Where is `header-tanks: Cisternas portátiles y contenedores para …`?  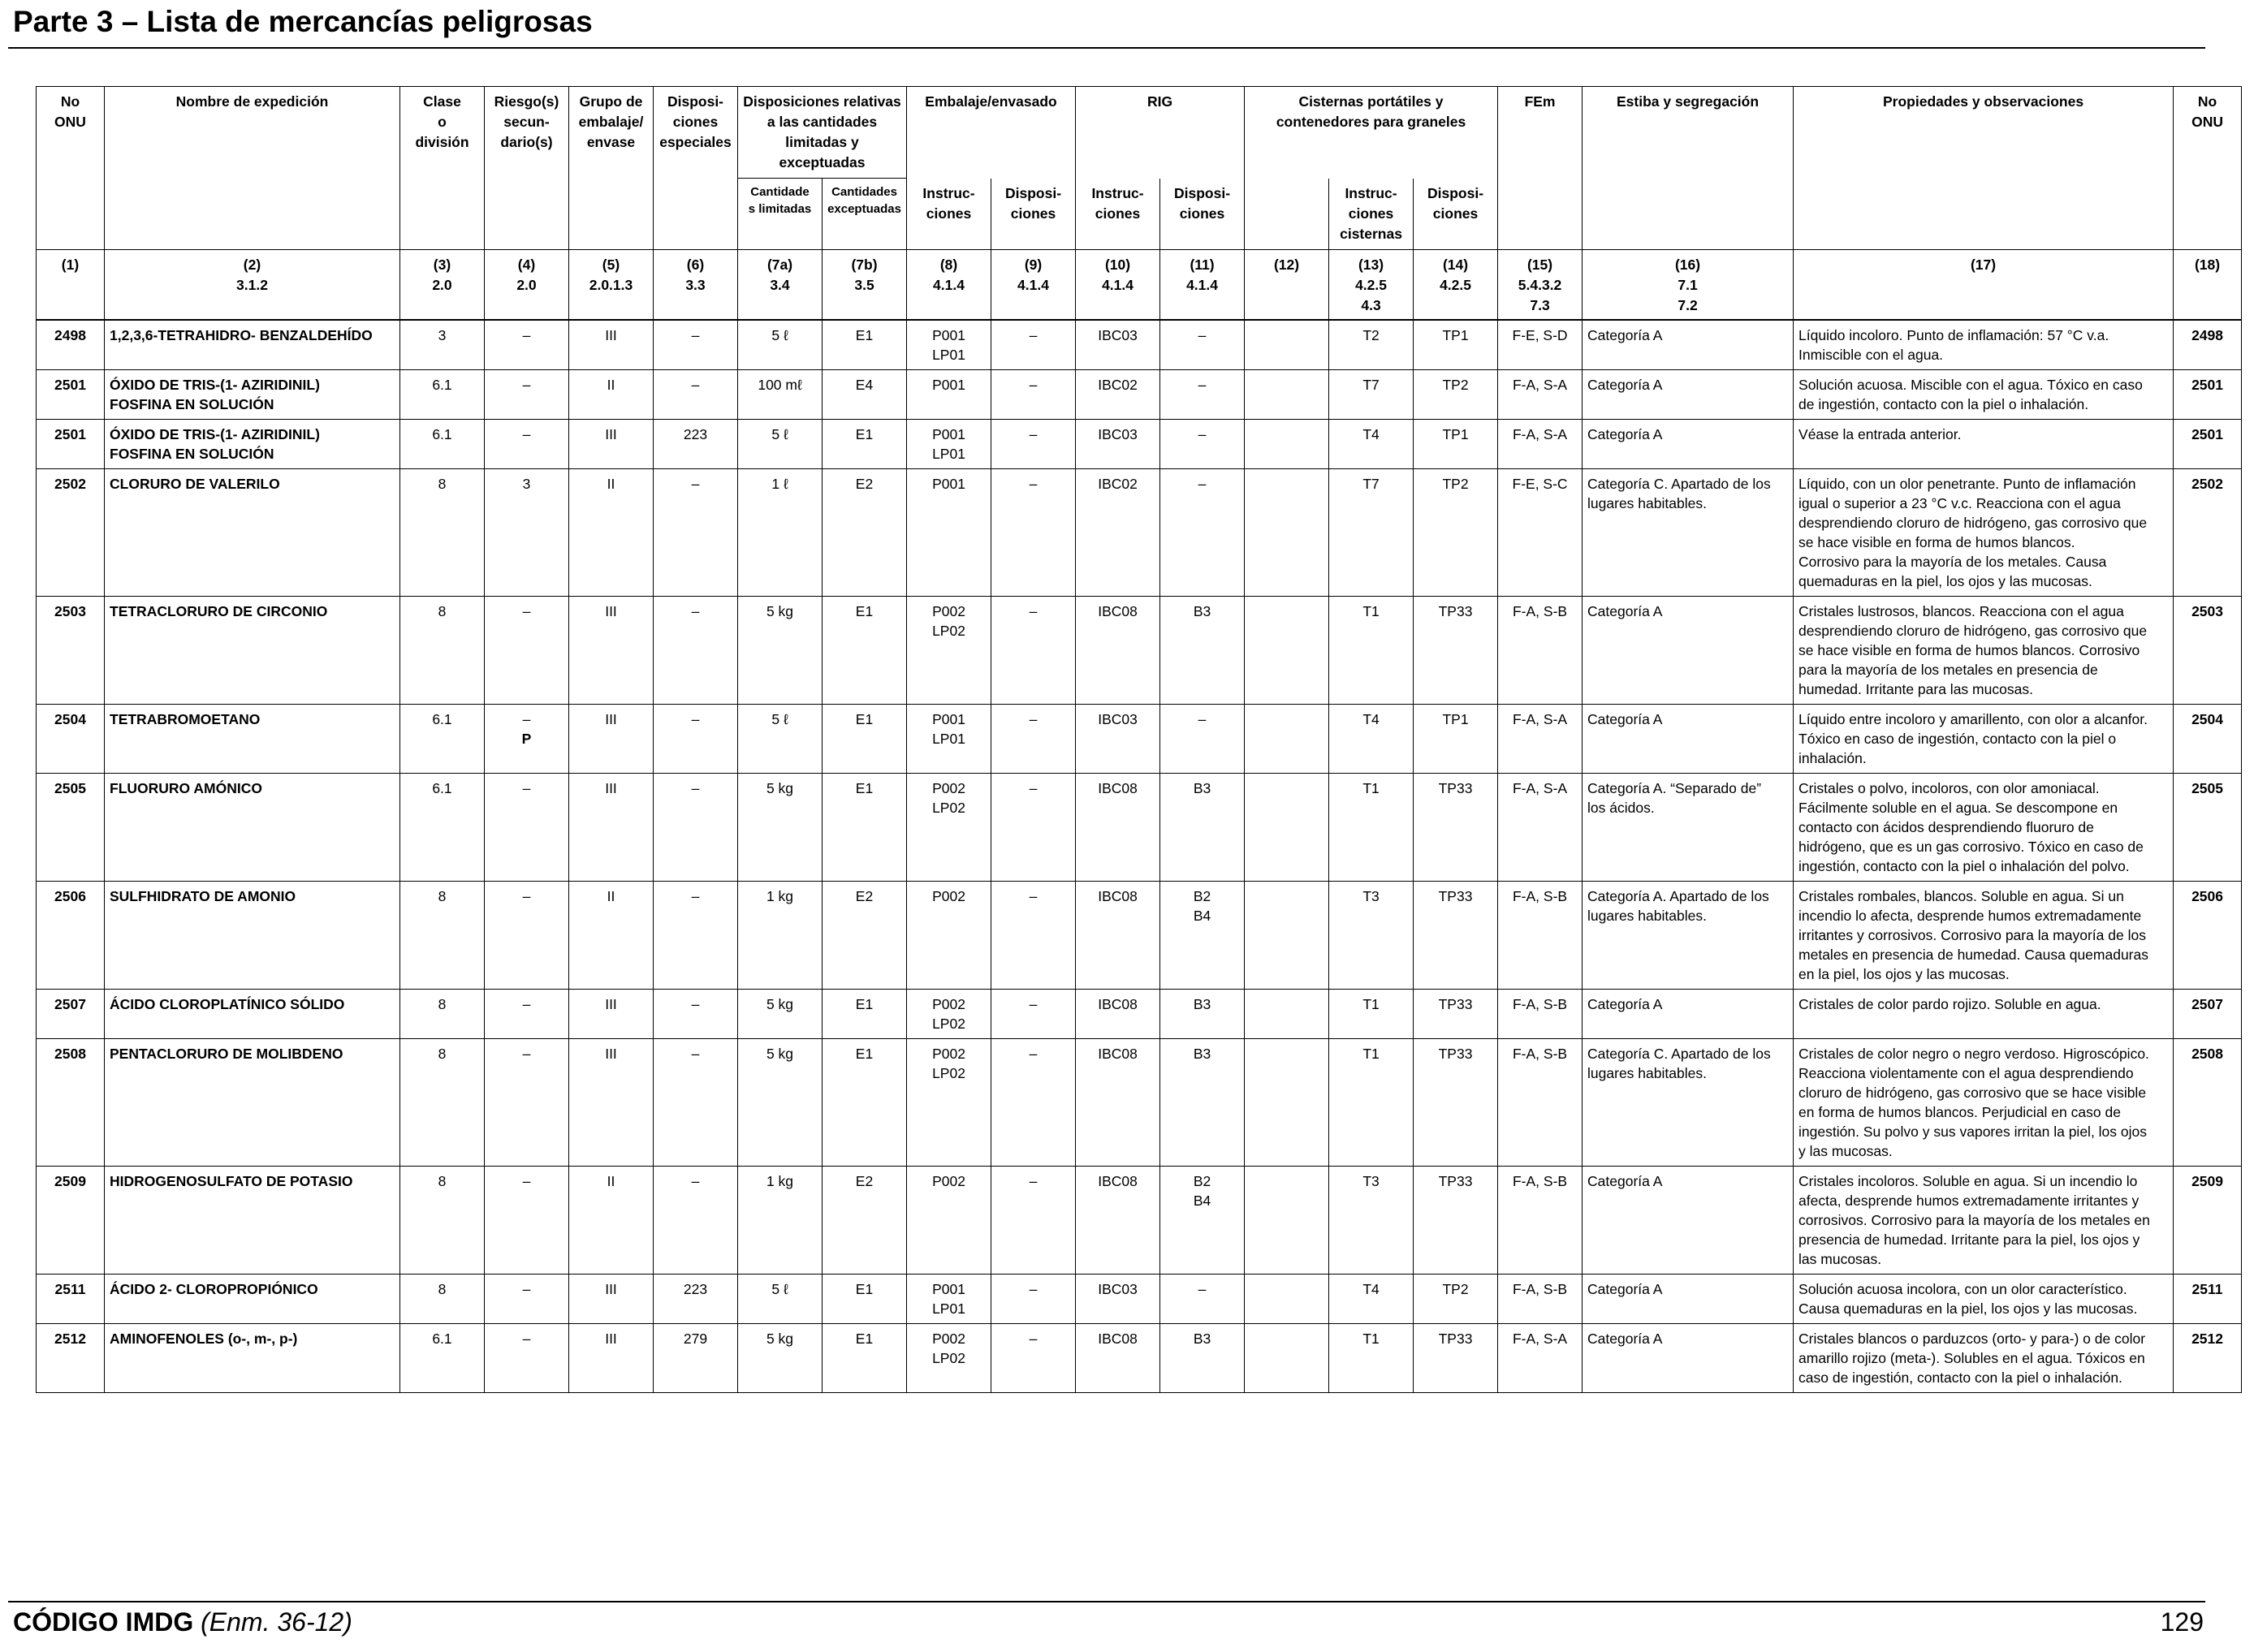
header-tanks: Cisternas portátiles y contenedores para … is located at coordinates (1371, 132).